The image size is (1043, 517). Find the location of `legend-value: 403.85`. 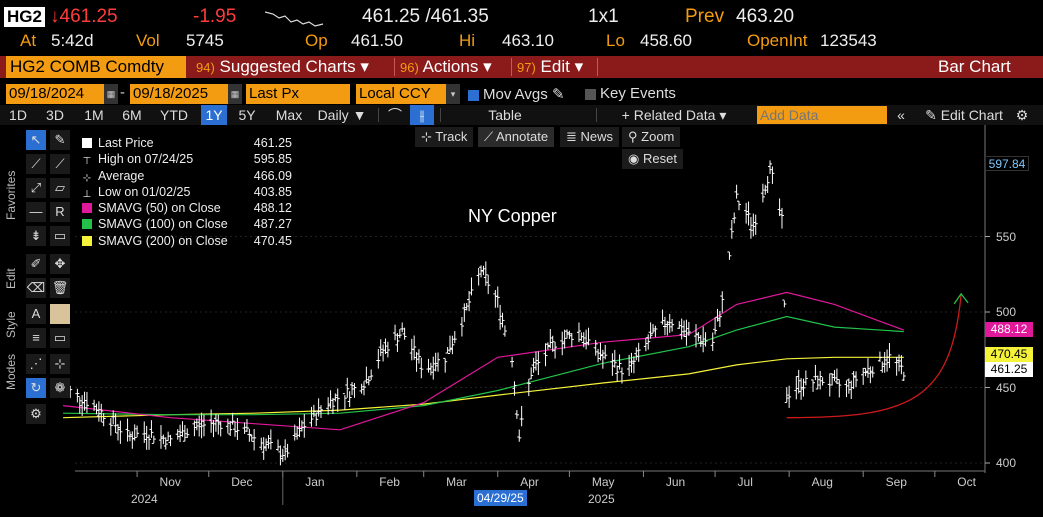

legend-value: 403.85 is located at coordinates (272, 191).